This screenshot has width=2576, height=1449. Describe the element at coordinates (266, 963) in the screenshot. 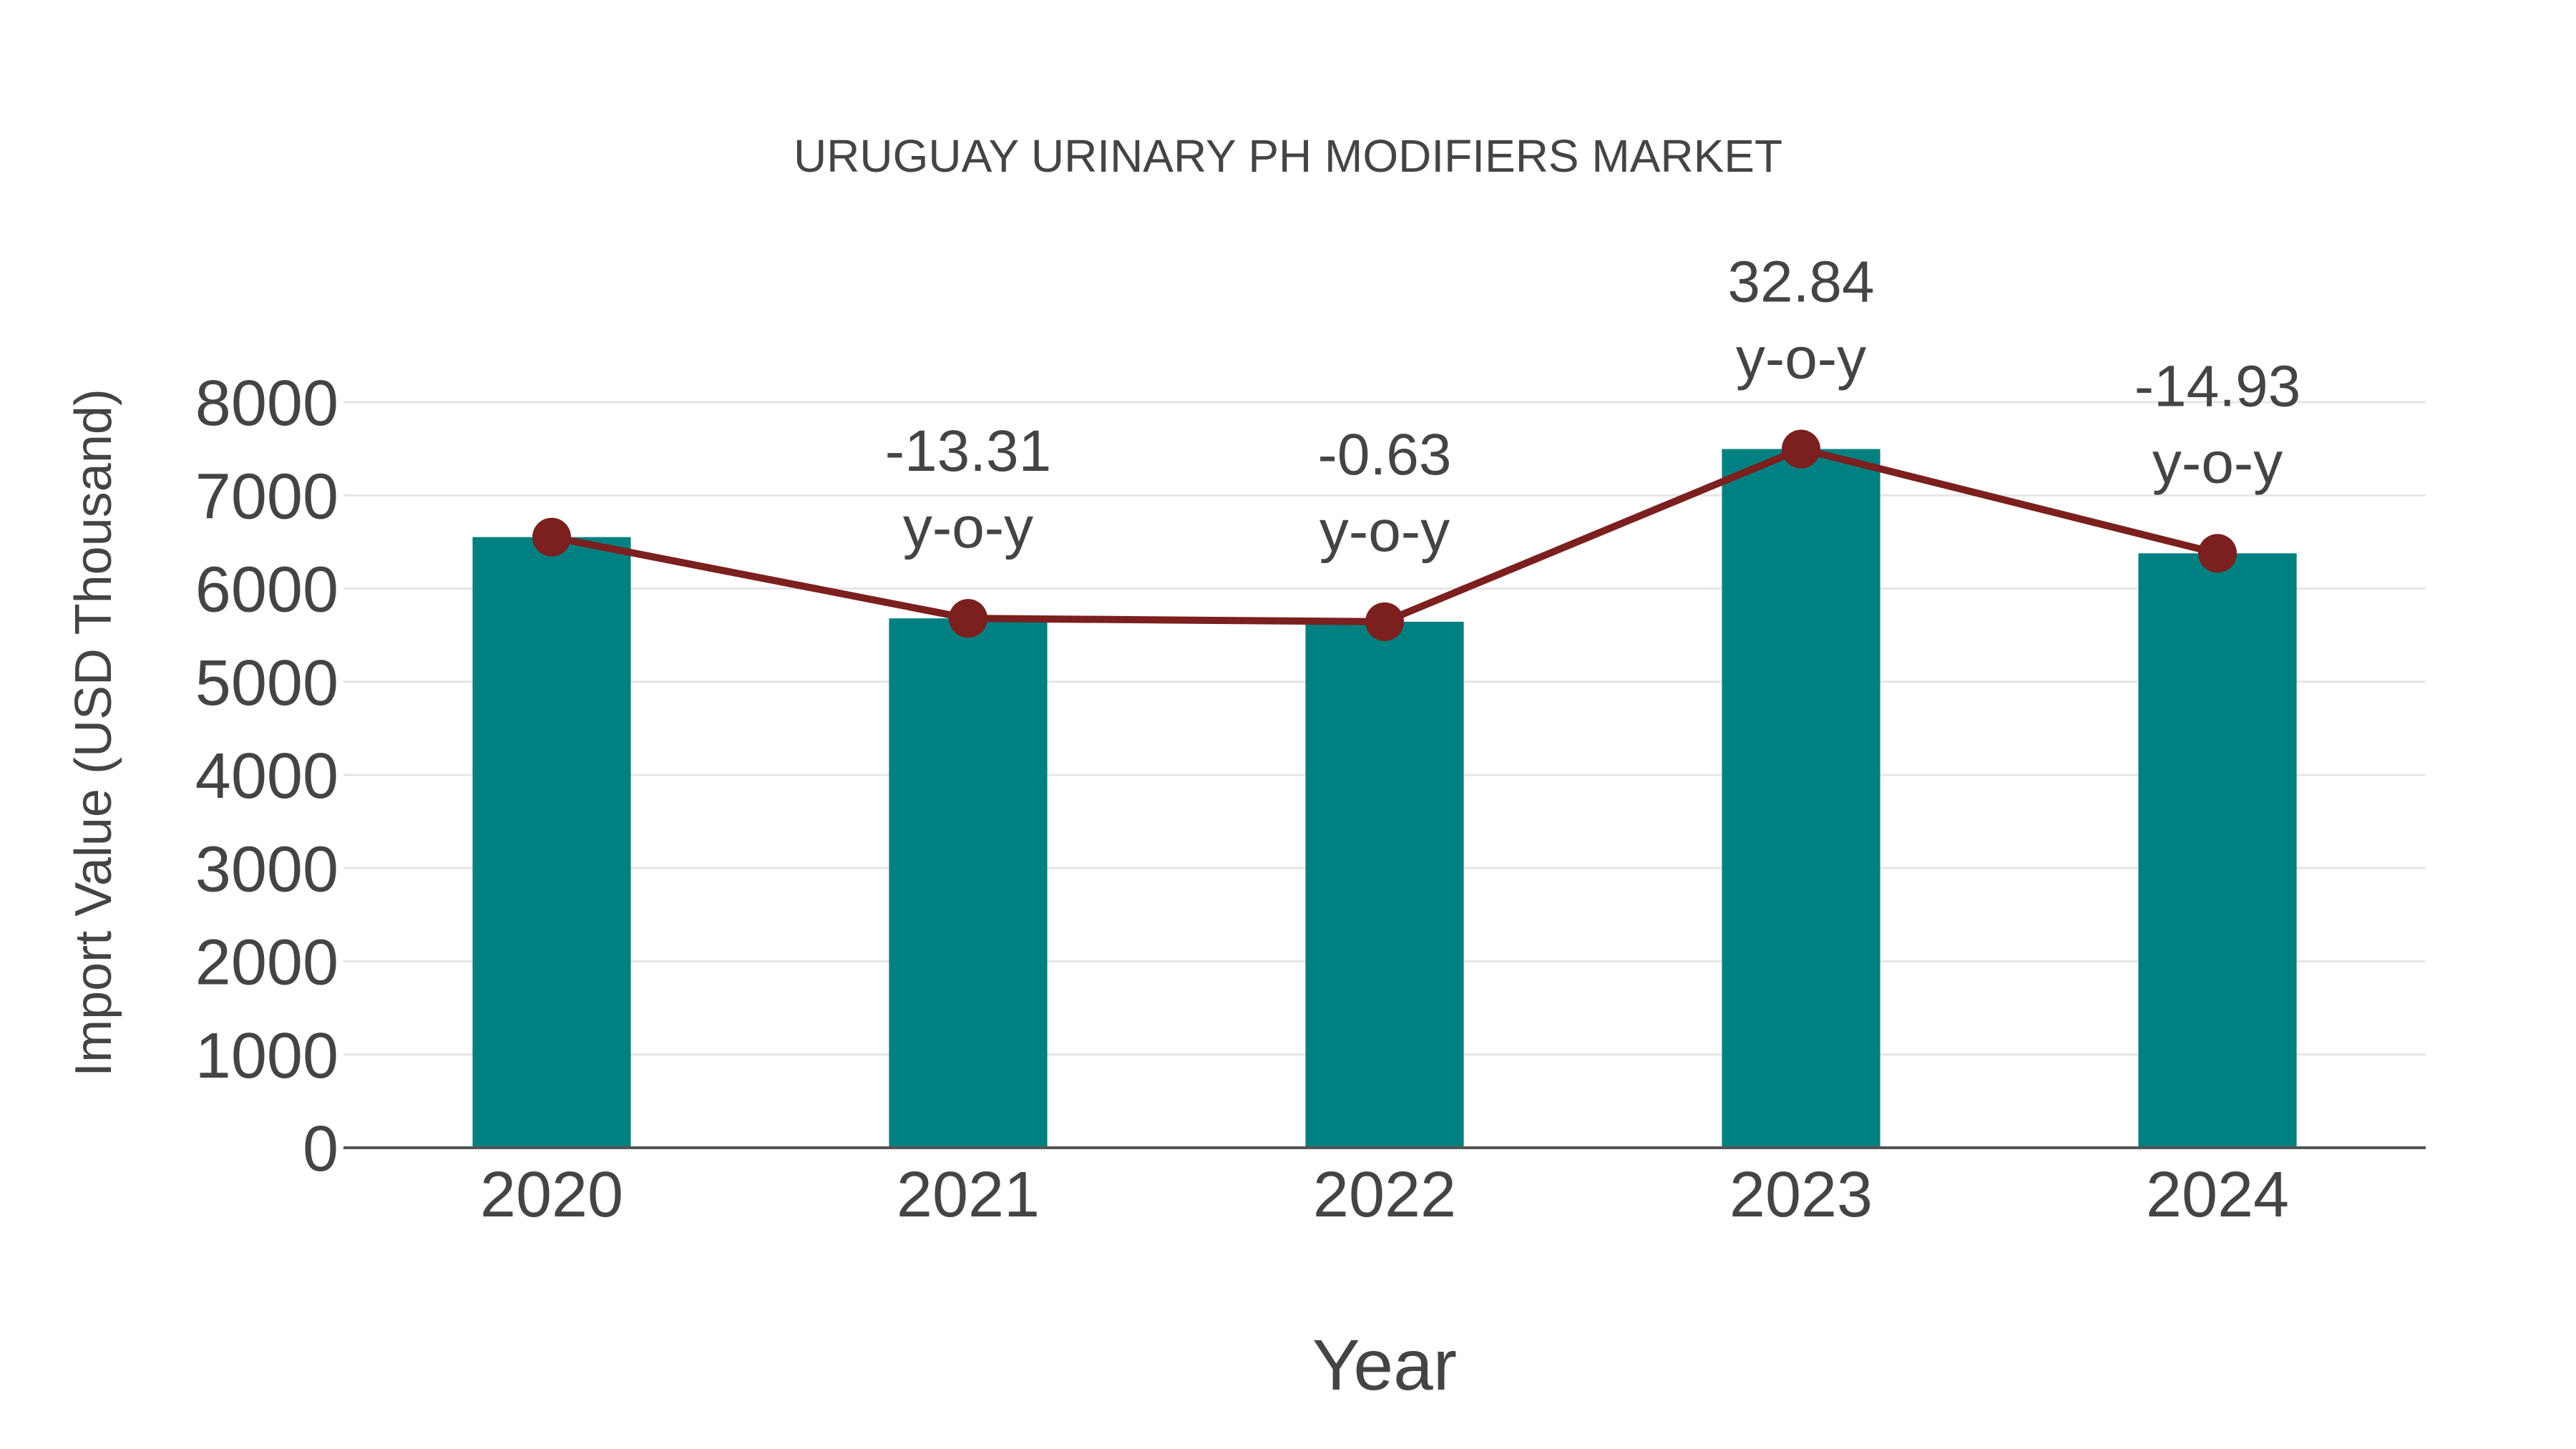

I see `y-tick-label: 2000` at that location.